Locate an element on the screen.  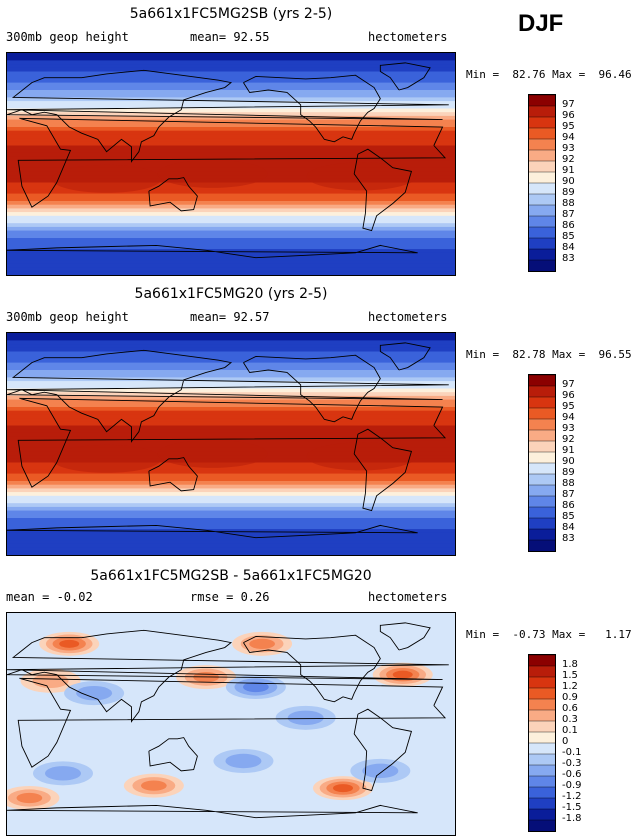
colorbar-label: 83 is located at coordinates (568, 258).